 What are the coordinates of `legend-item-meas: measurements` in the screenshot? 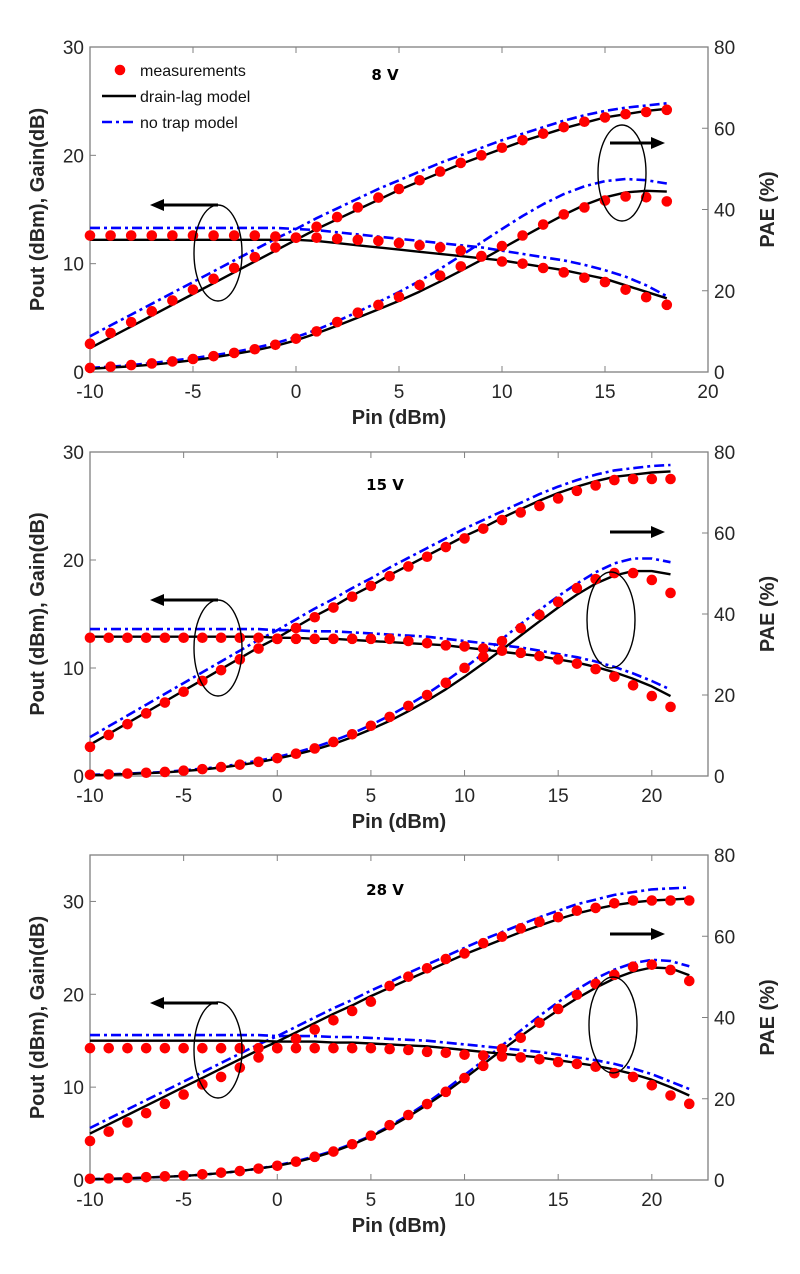 It's located at (180, 71).